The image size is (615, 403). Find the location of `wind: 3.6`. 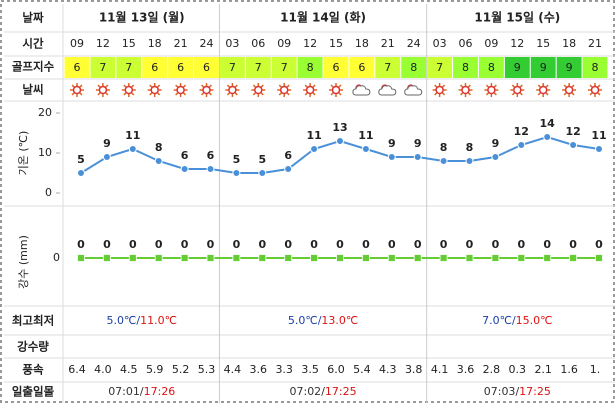

wind: 3.6 is located at coordinates (466, 369).